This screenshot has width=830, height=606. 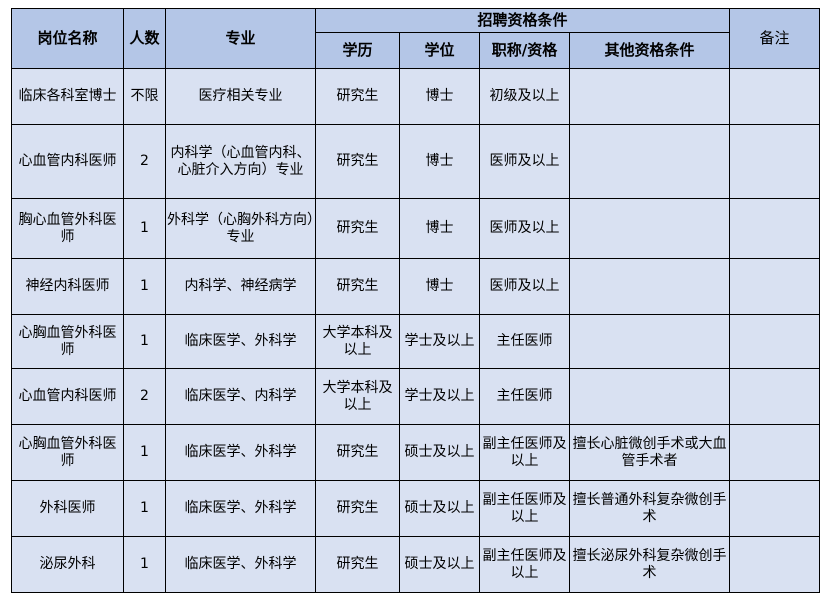 I want to click on header-education: 学历, so click(x=357, y=50).